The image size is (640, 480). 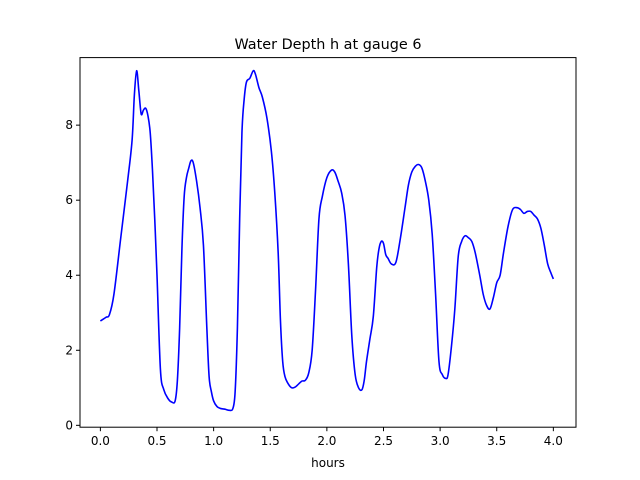 What do you see at coordinates (69, 200) in the screenshot?
I see `y-tick-label: 6` at bounding box center [69, 200].